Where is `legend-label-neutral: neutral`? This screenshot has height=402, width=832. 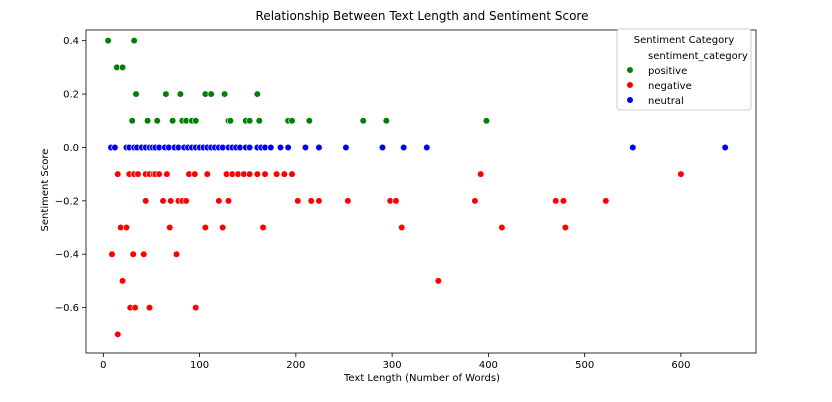
legend-label-neutral: neutral is located at coordinates (666, 101).